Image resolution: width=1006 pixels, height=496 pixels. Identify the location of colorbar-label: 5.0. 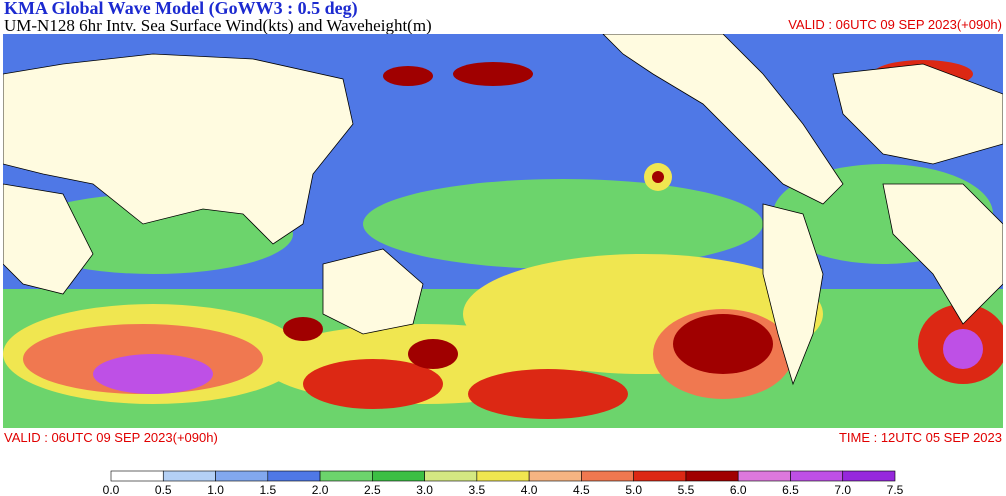
(633, 489).